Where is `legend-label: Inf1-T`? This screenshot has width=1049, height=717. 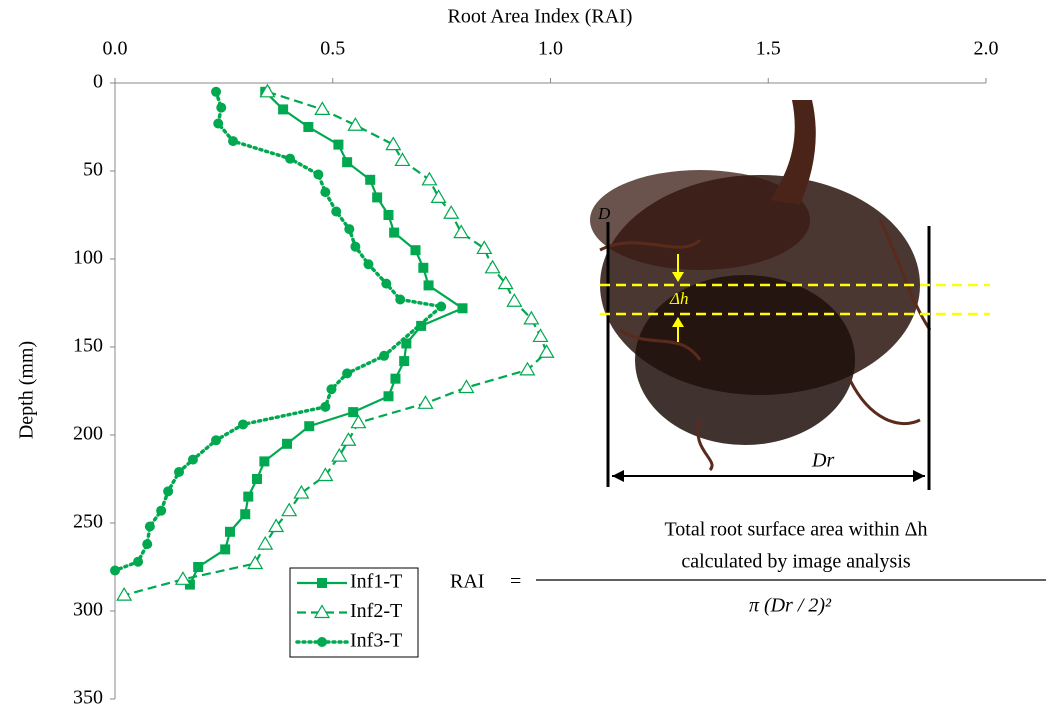 legend-label: Inf1-T is located at coordinates (376, 582).